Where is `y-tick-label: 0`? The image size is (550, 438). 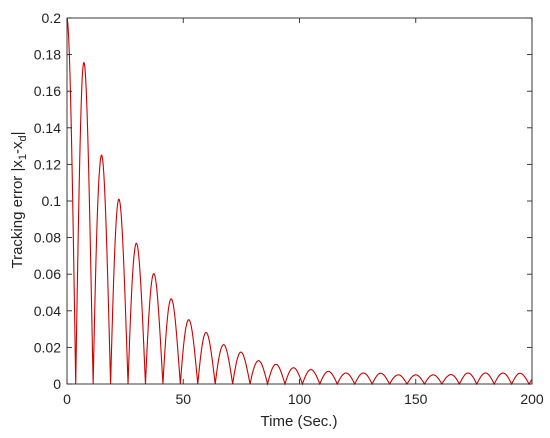
y-tick-label: 0 is located at coordinates (57, 384).